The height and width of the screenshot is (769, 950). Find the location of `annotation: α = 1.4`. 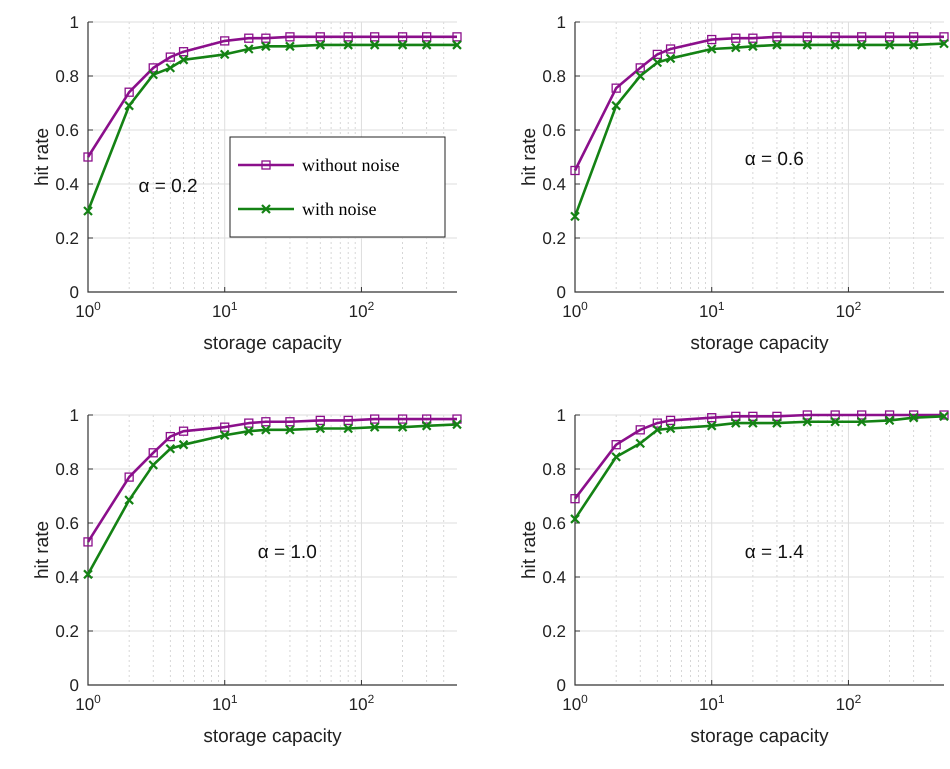

annotation: α = 1.4 is located at coordinates (774, 553).